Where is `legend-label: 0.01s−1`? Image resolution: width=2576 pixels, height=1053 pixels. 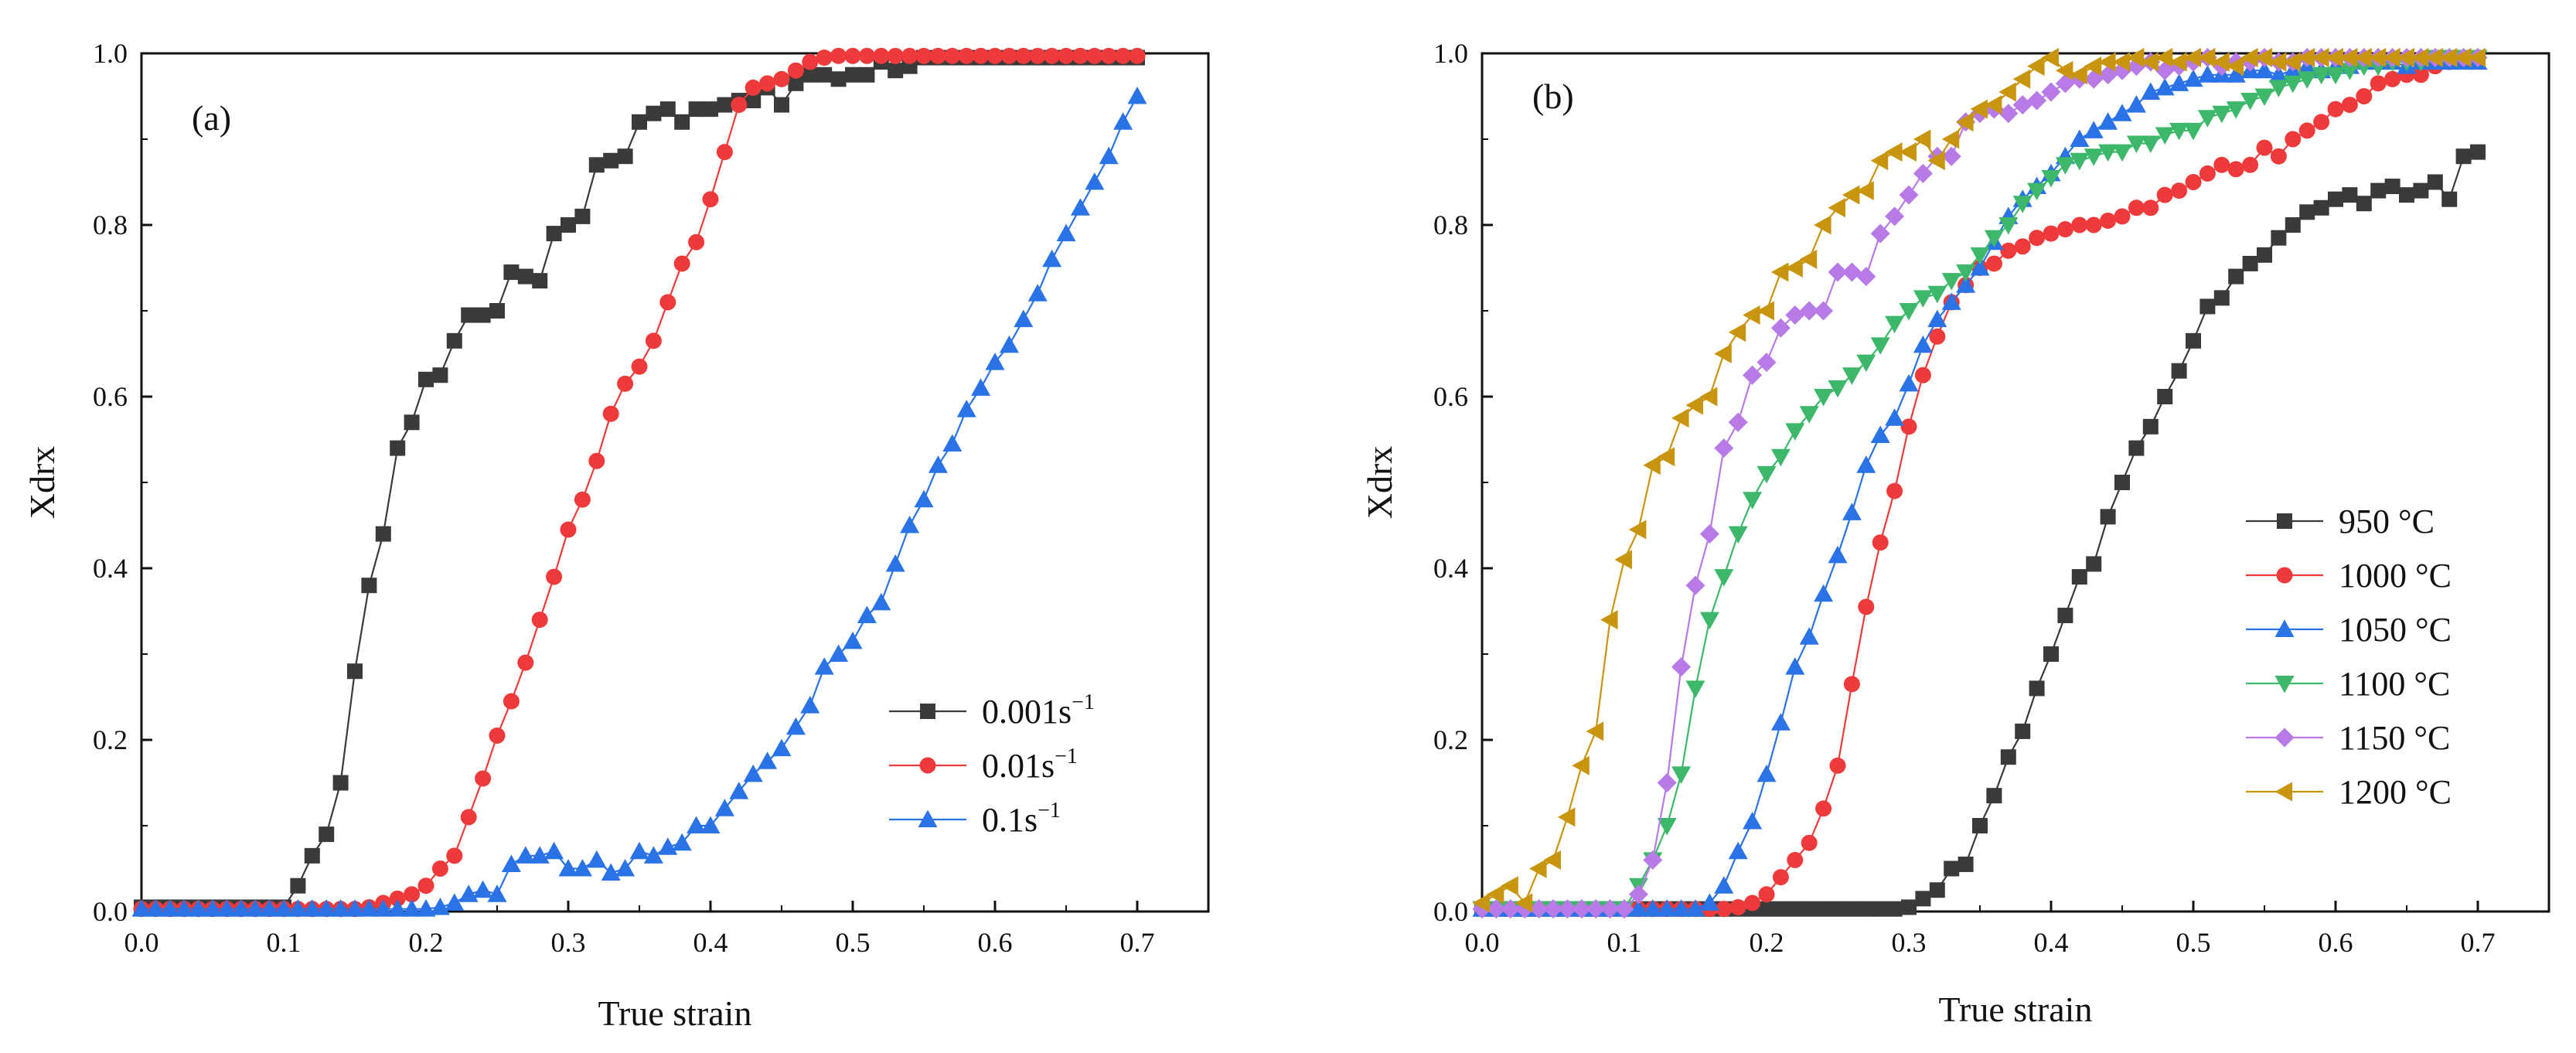 legend-label: 0.01s−1 is located at coordinates (1030, 765).